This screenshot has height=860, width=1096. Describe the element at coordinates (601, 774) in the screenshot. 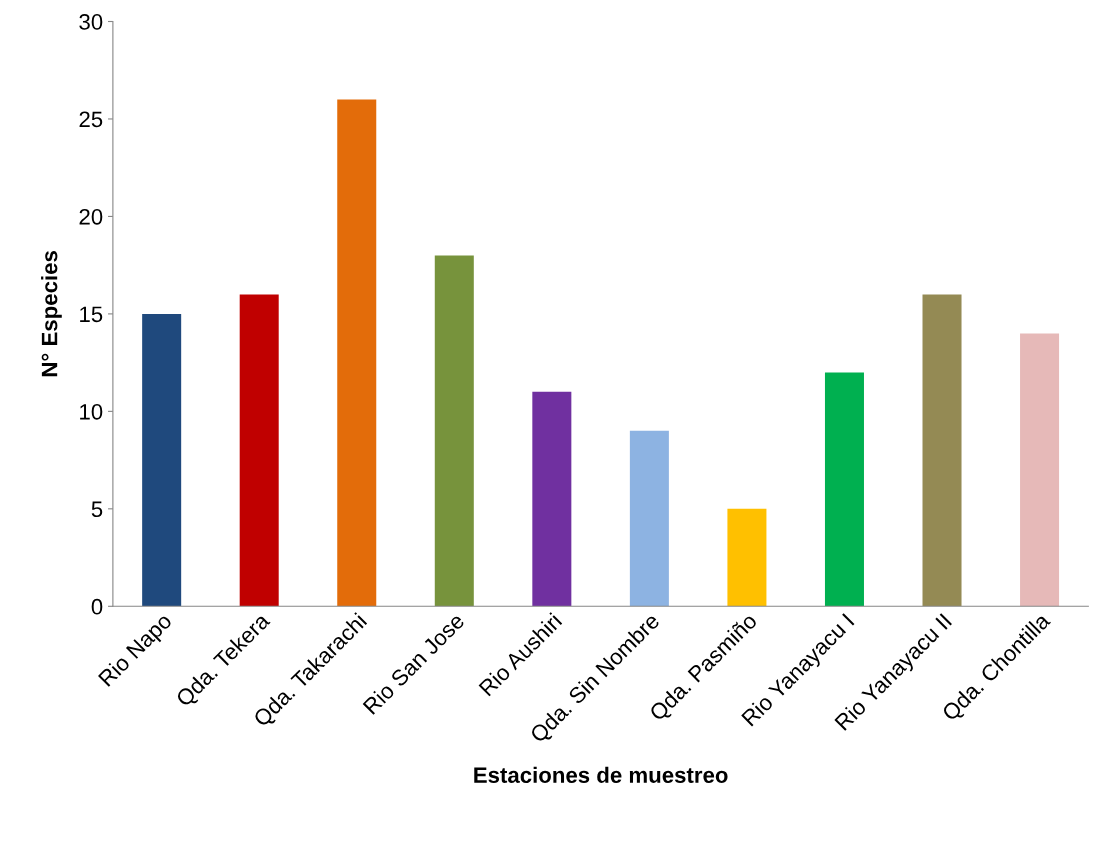

I see `x-axis-title: Estaciones de muestreo` at that location.